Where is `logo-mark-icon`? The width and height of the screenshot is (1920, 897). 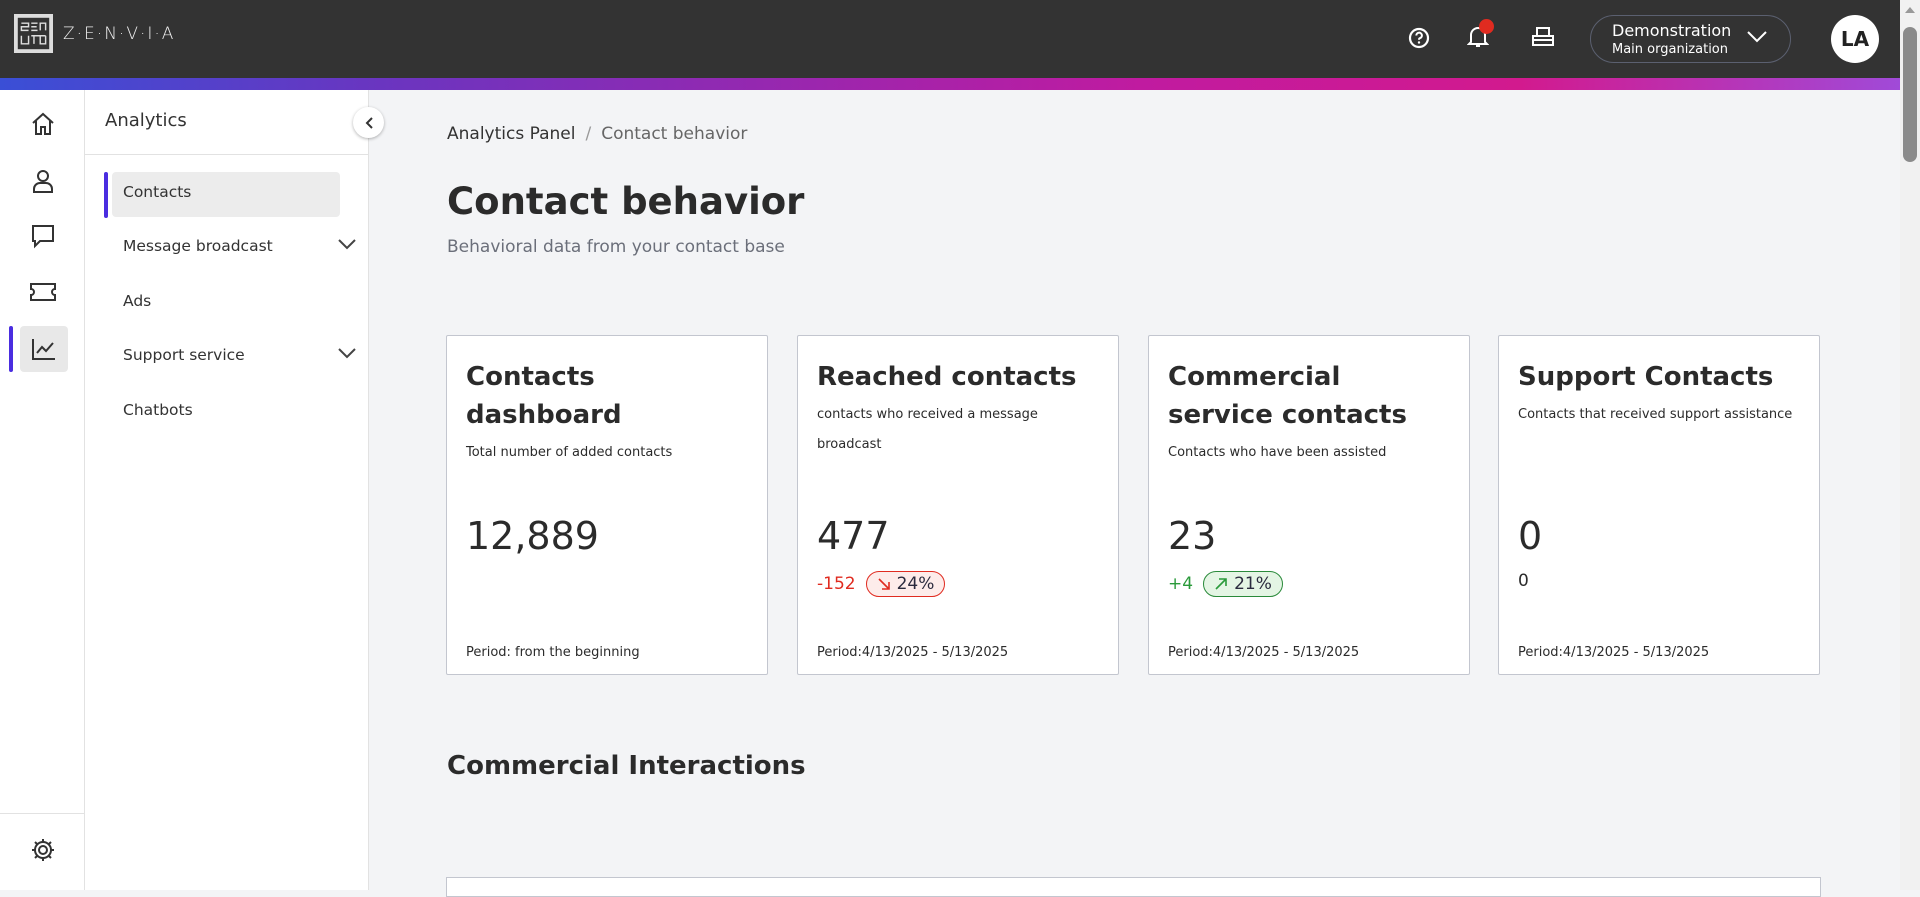
logo-mark-icon is located at coordinates (33, 33).